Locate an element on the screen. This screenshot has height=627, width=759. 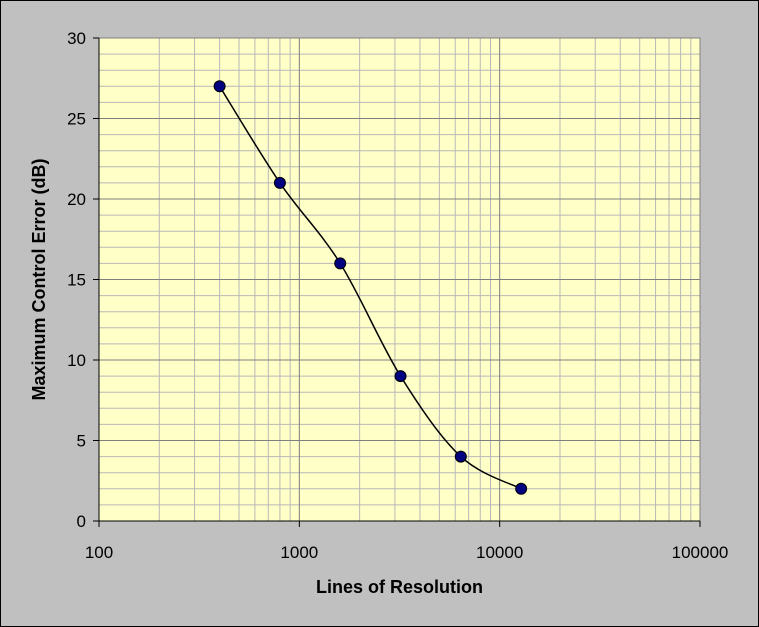
x-tick-label: 10000 is located at coordinates (499, 552).